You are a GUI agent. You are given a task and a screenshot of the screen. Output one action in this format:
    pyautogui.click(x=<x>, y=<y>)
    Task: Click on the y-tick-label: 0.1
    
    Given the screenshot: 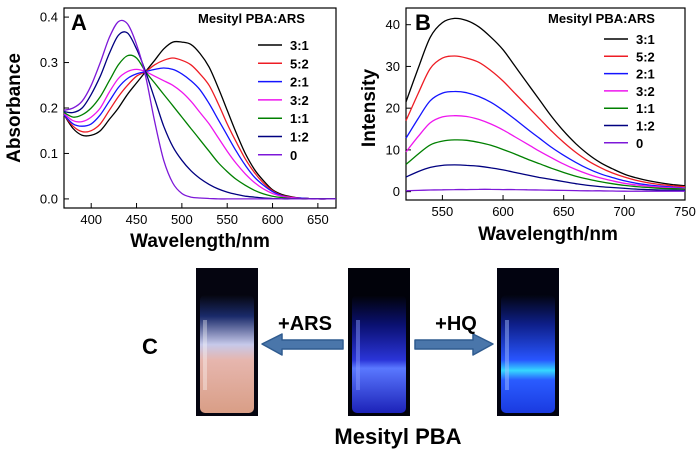 What is the action you would take?
    pyautogui.click(x=49, y=153)
    